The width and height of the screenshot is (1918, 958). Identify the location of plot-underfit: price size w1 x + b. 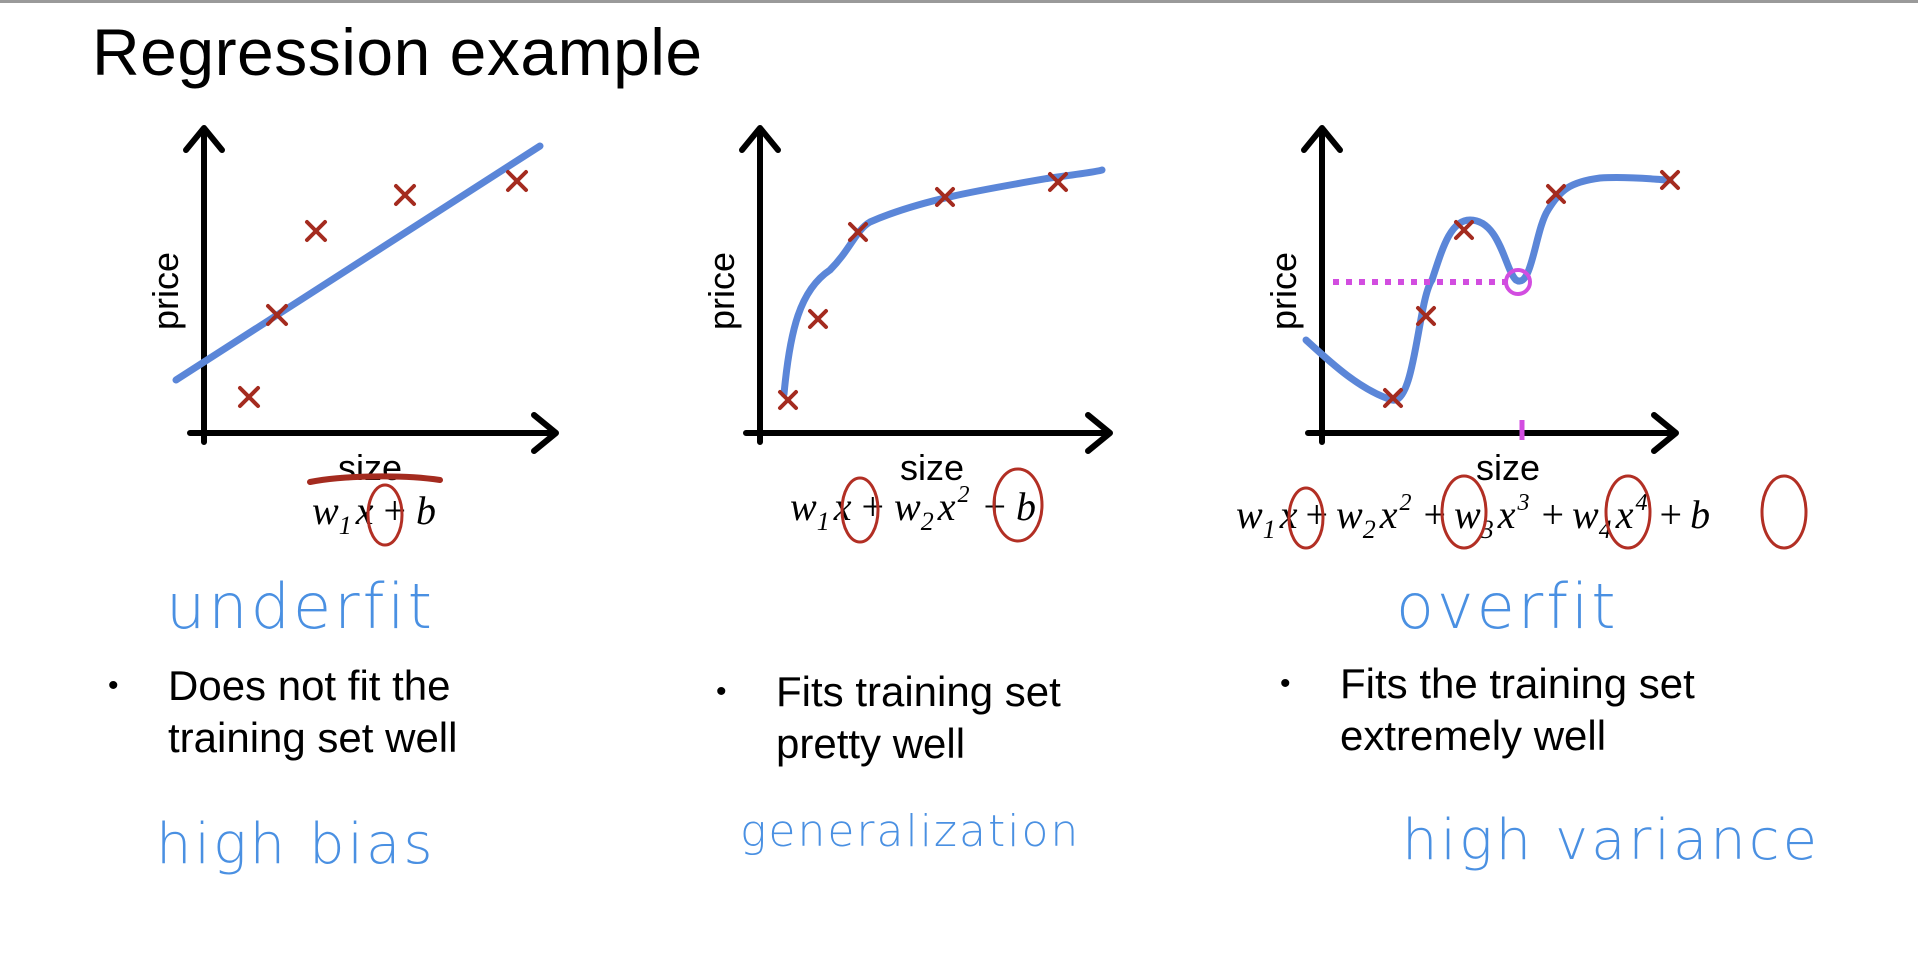
(352, 336).